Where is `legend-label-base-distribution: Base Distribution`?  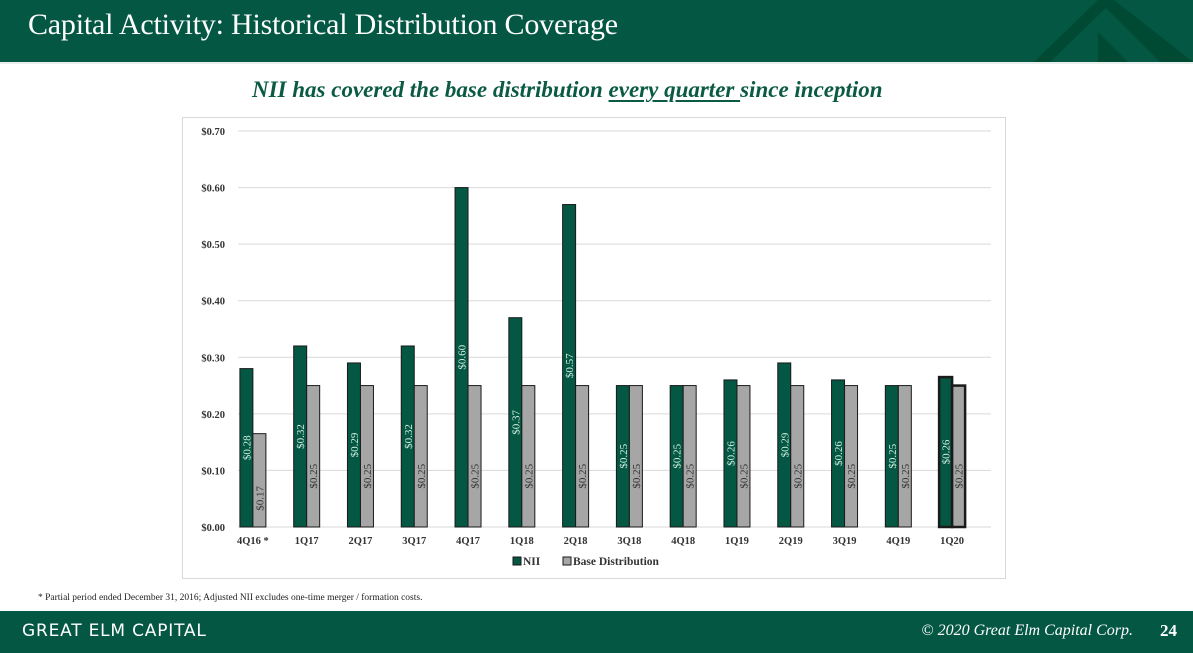 legend-label-base-distribution: Base Distribution is located at coordinates (616, 562).